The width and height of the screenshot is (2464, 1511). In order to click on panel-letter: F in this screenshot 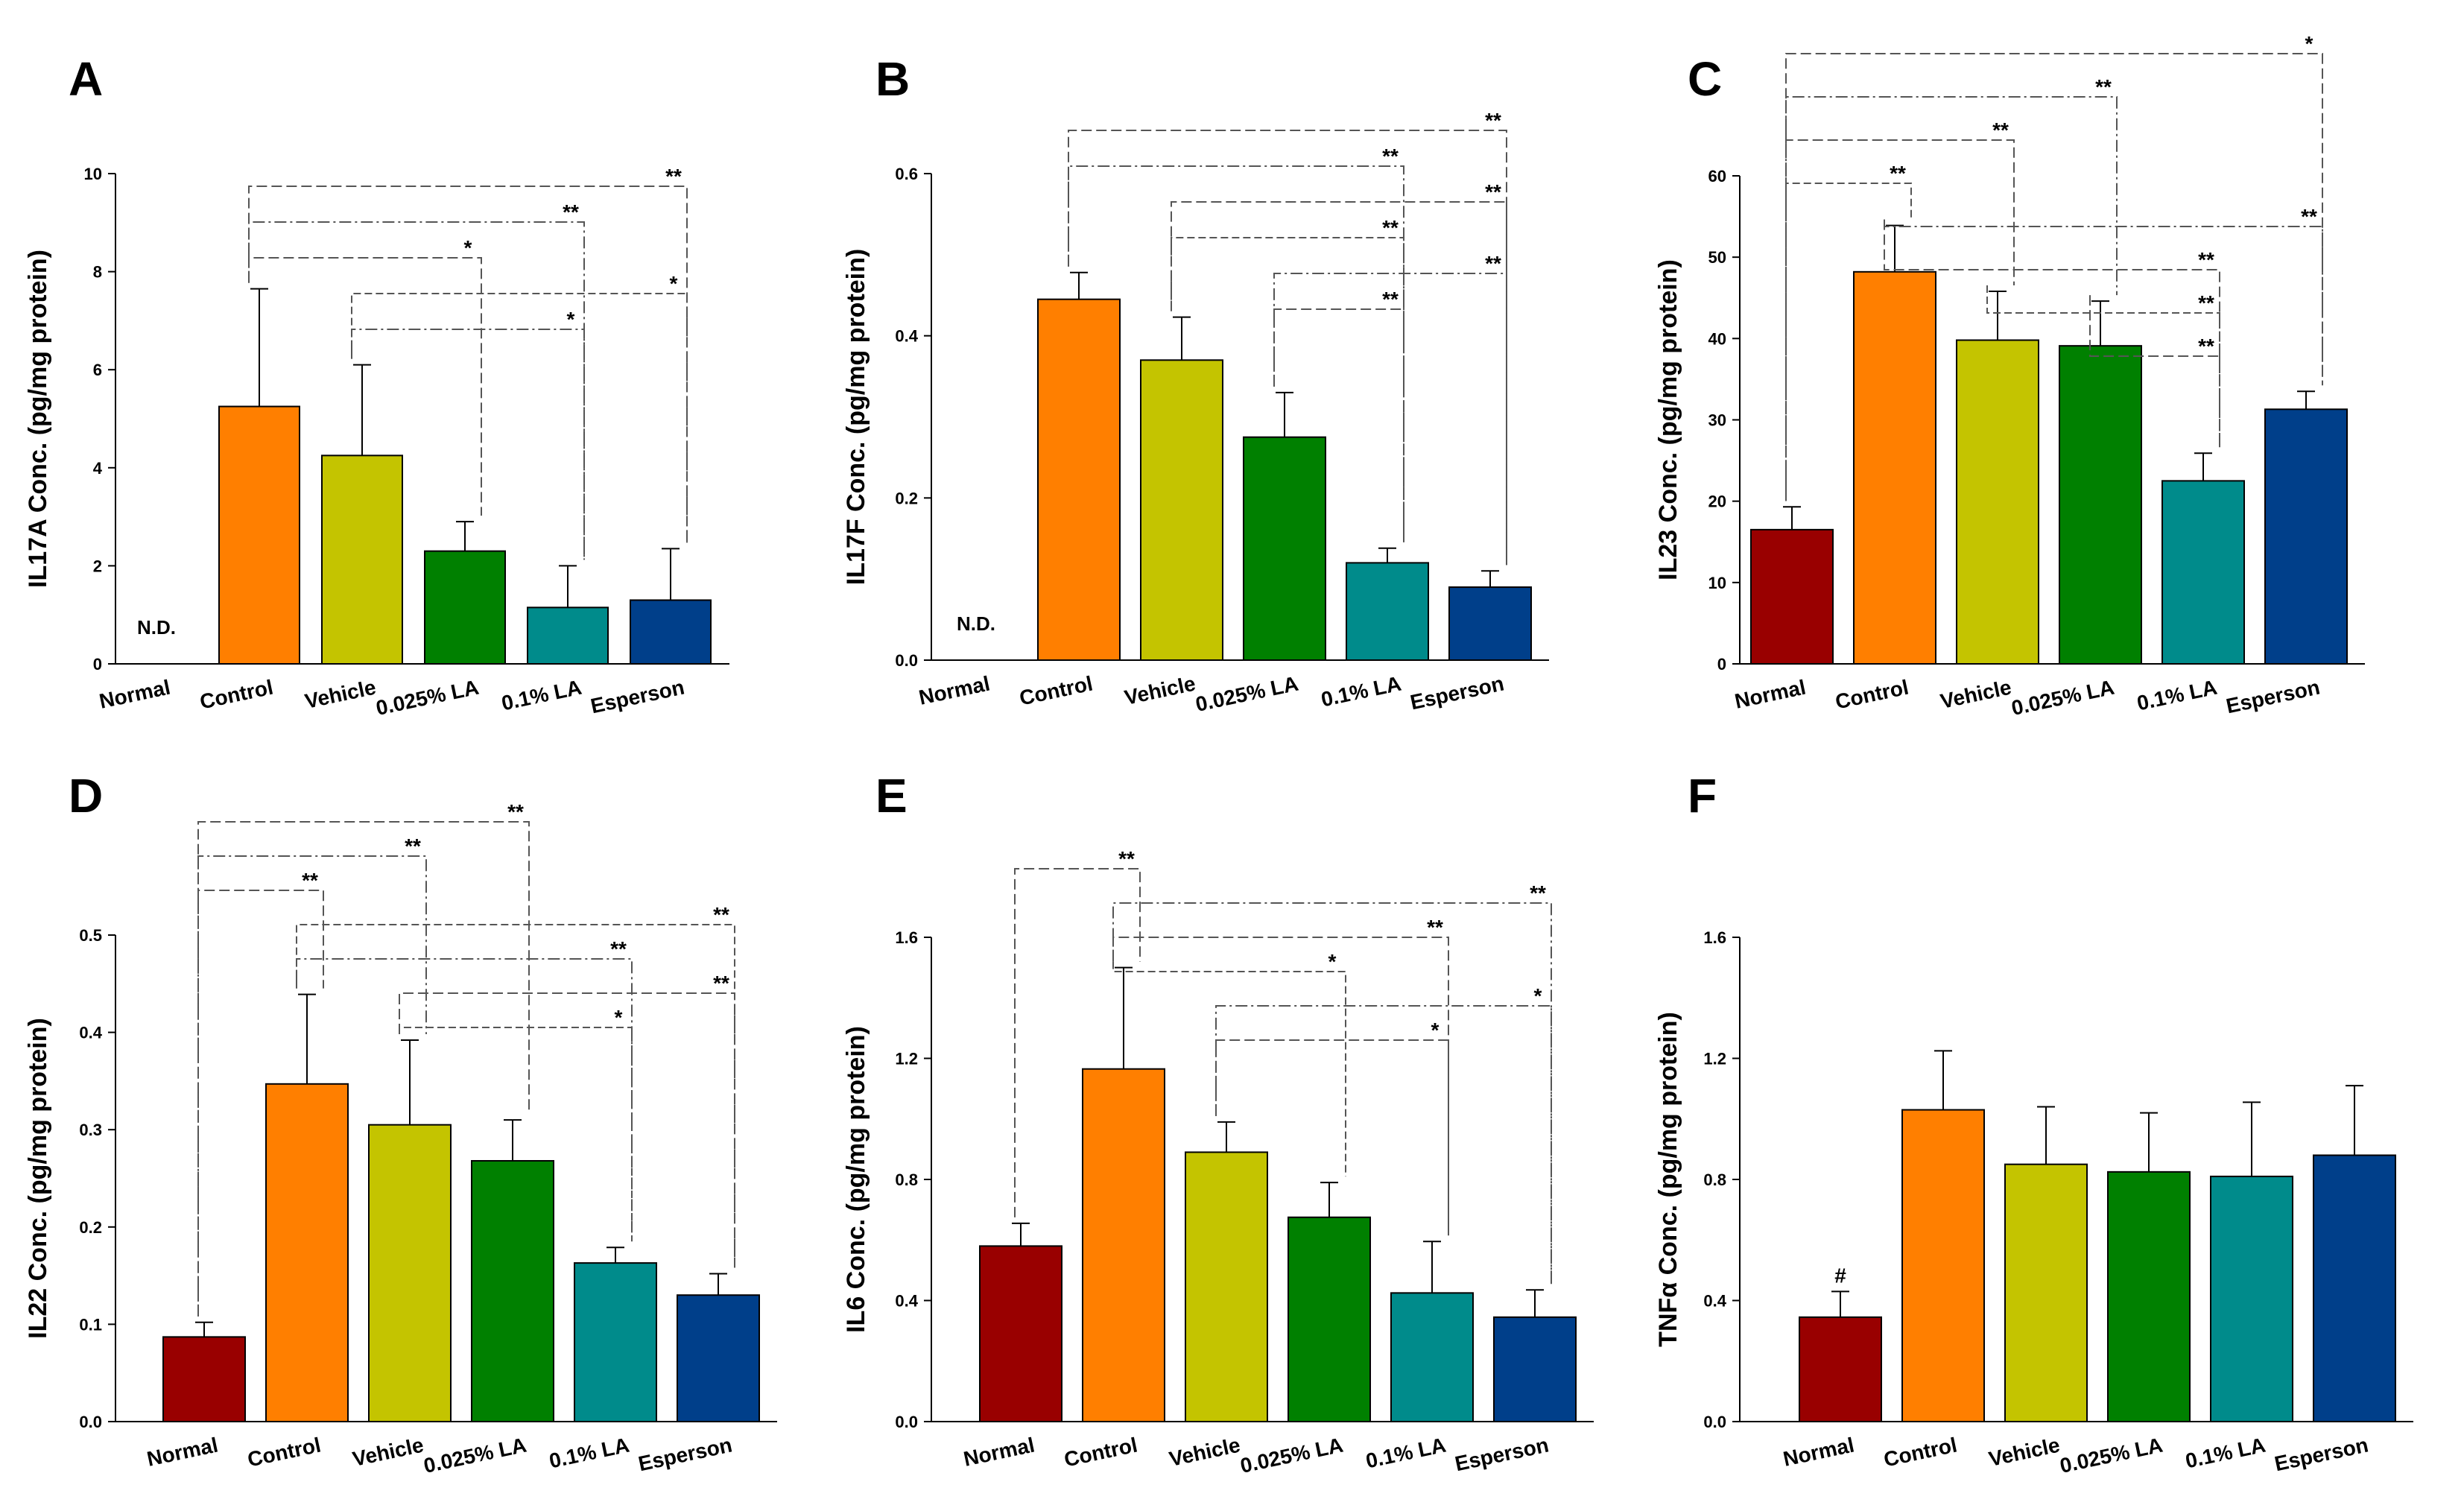, I will do `click(1702, 796)`.